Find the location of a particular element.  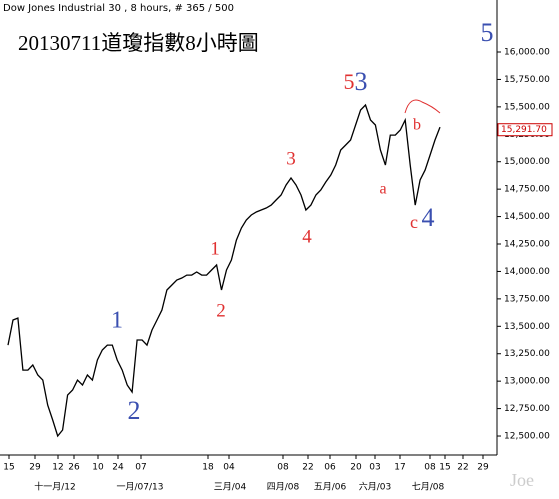

x-month-label: 六月/03 is located at coordinates (375, 487).